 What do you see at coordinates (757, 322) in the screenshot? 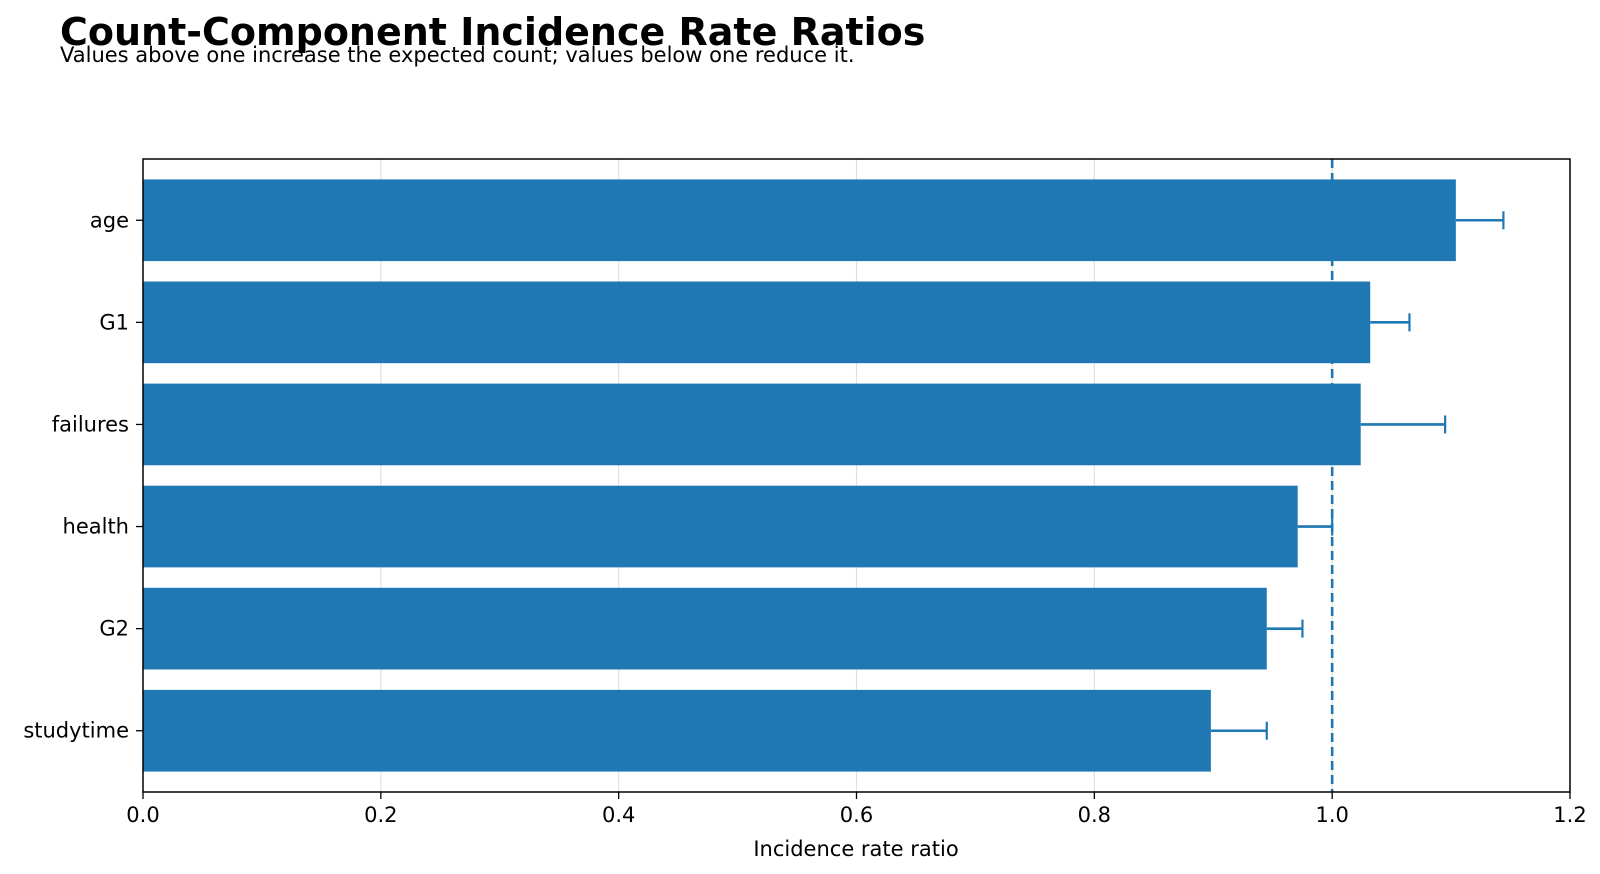
I see `bar-G1` at bounding box center [757, 322].